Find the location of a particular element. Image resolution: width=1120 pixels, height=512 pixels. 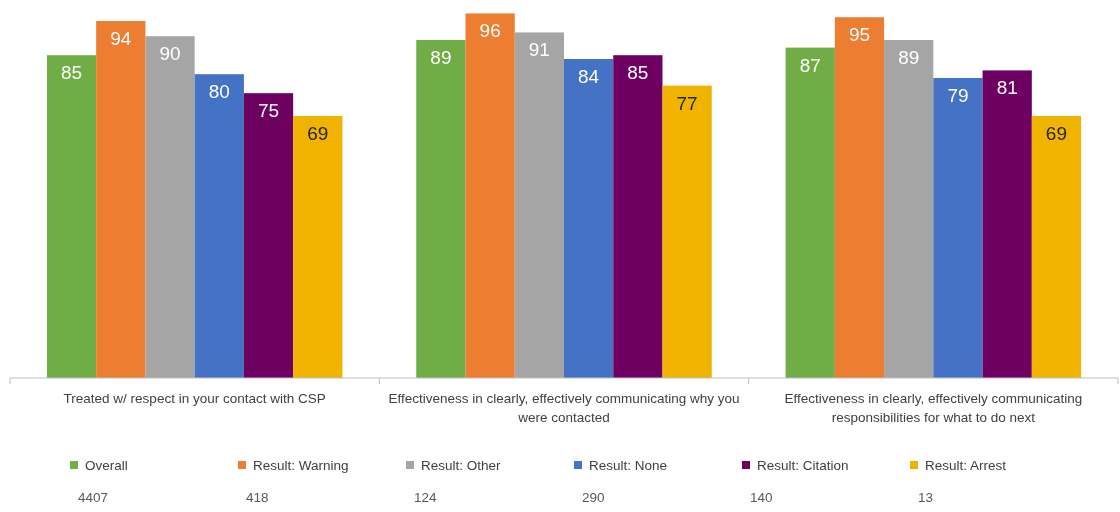

data-label: 77 is located at coordinates (687, 103).